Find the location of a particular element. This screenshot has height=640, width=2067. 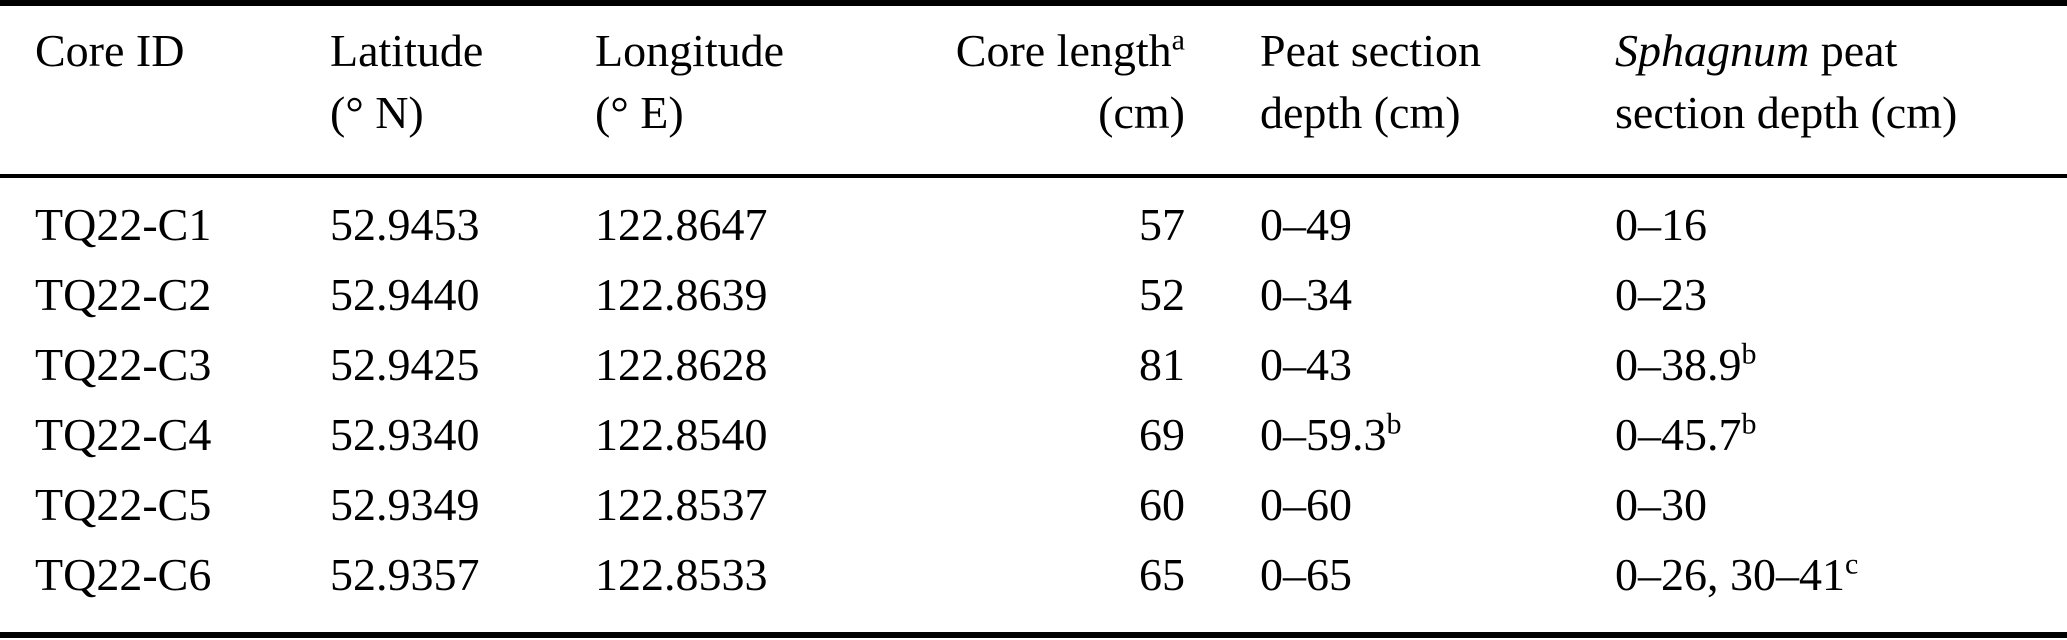

cell-sphagnum-peat-section-depth: 0–45.7b is located at coordinates (1803, 435).